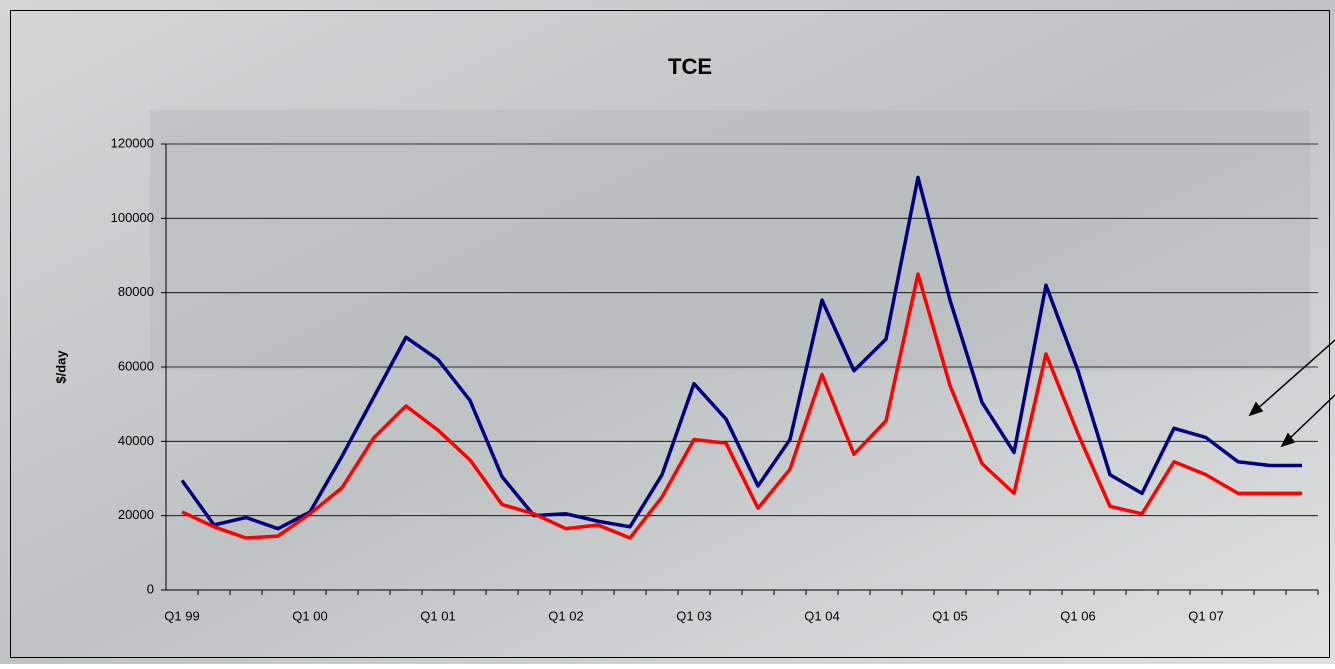 The height and width of the screenshot is (669, 1335). I want to click on y-tick-label: 20000, so click(136, 514).